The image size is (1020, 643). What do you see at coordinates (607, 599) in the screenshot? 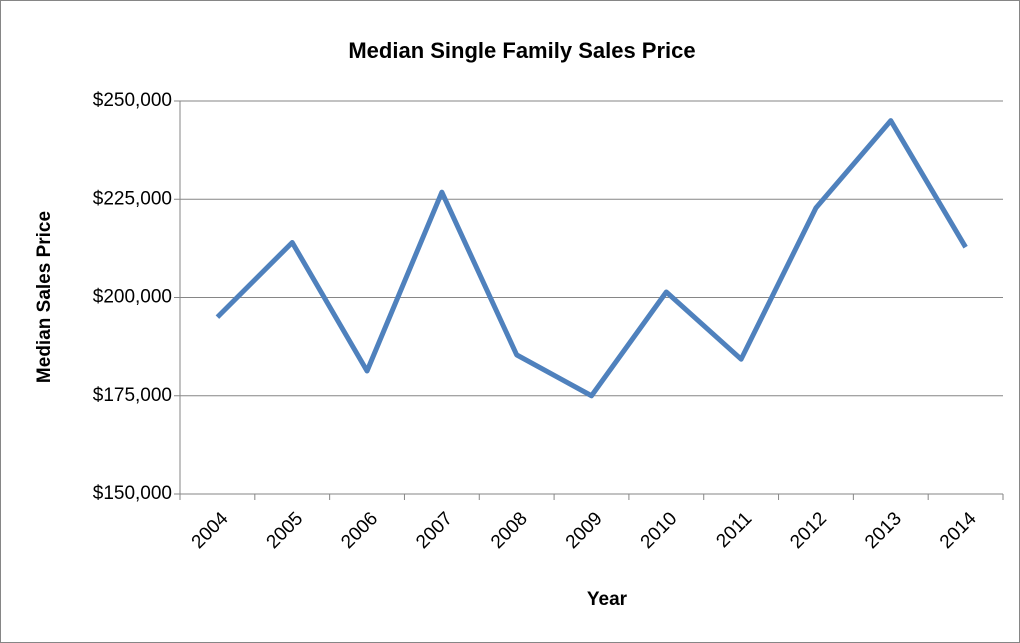
I see `x-axis-label: Year` at bounding box center [607, 599].